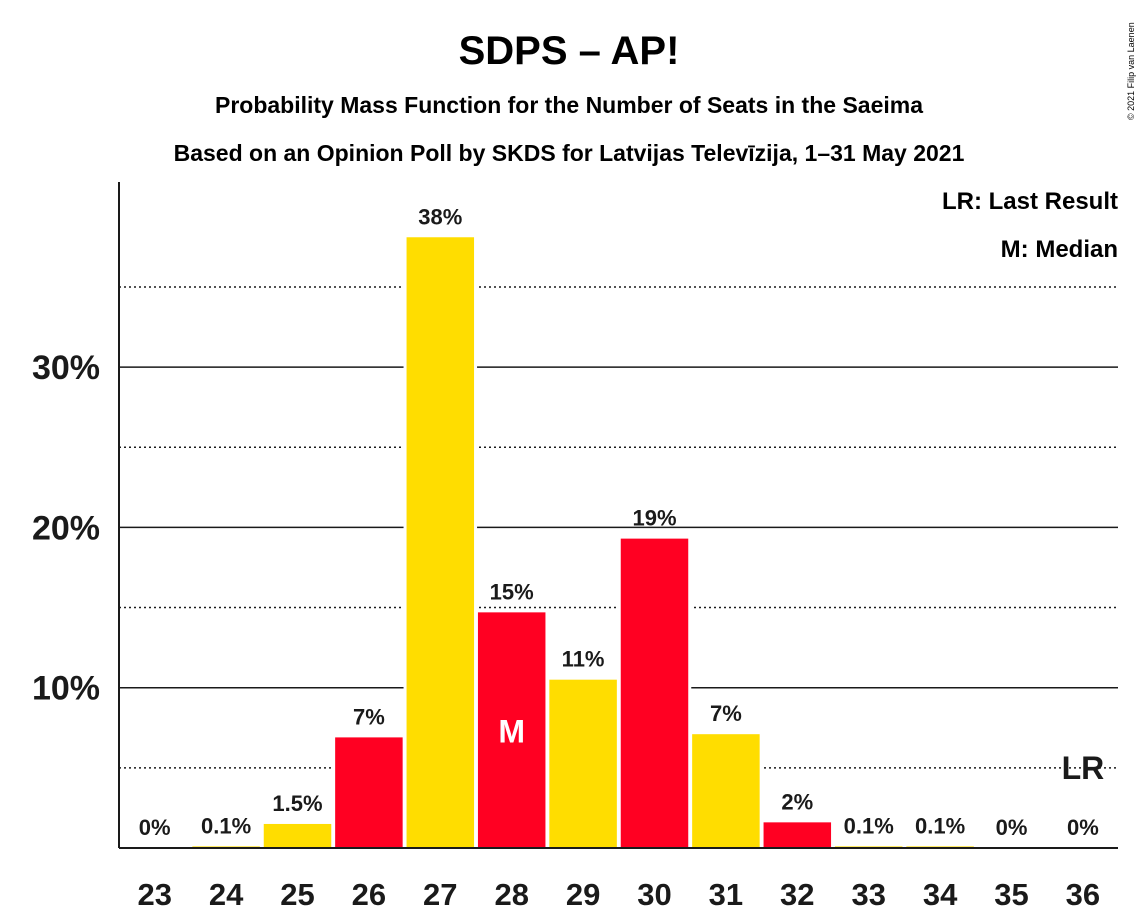 Image resolution: width=1139 pixels, height=924 pixels. What do you see at coordinates (797, 801) in the screenshot?
I see `data-label: 2%` at bounding box center [797, 801].